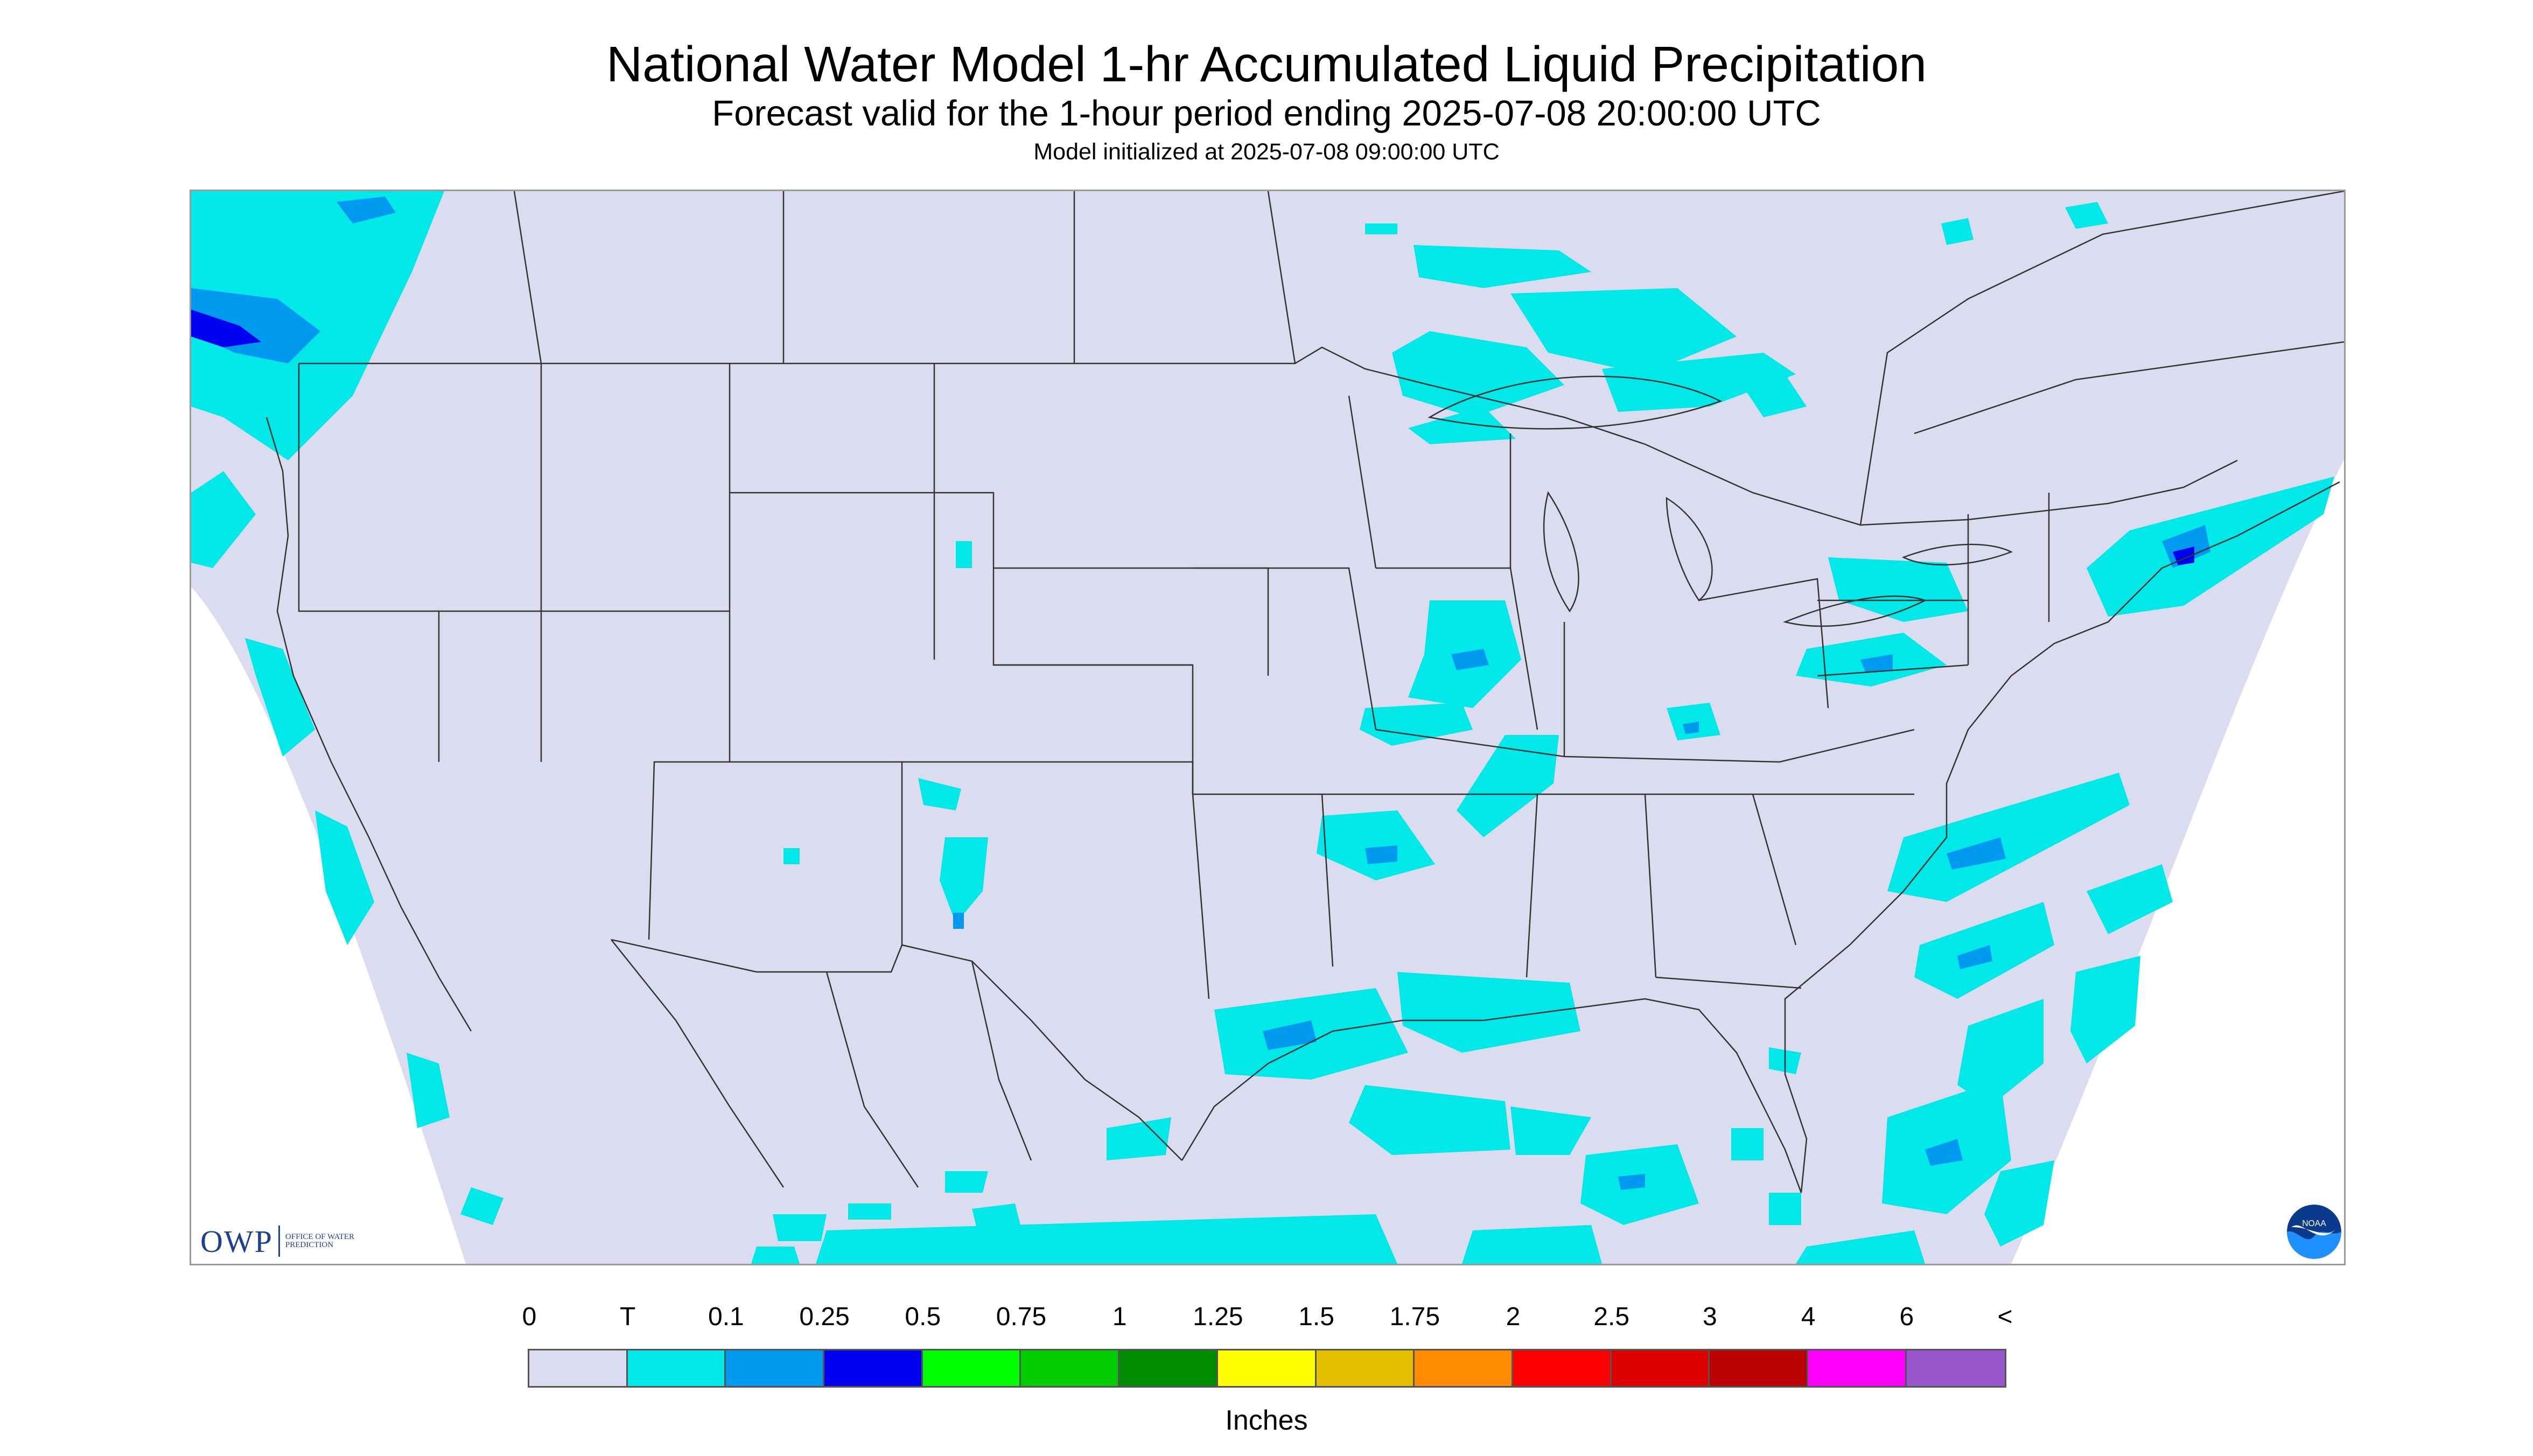 The image size is (2533, 1456). What do you see at coordinates (1710, 1317) in the screenshot?
I see `legend-tick-label: 3` at bounding box center [1710, 1317].